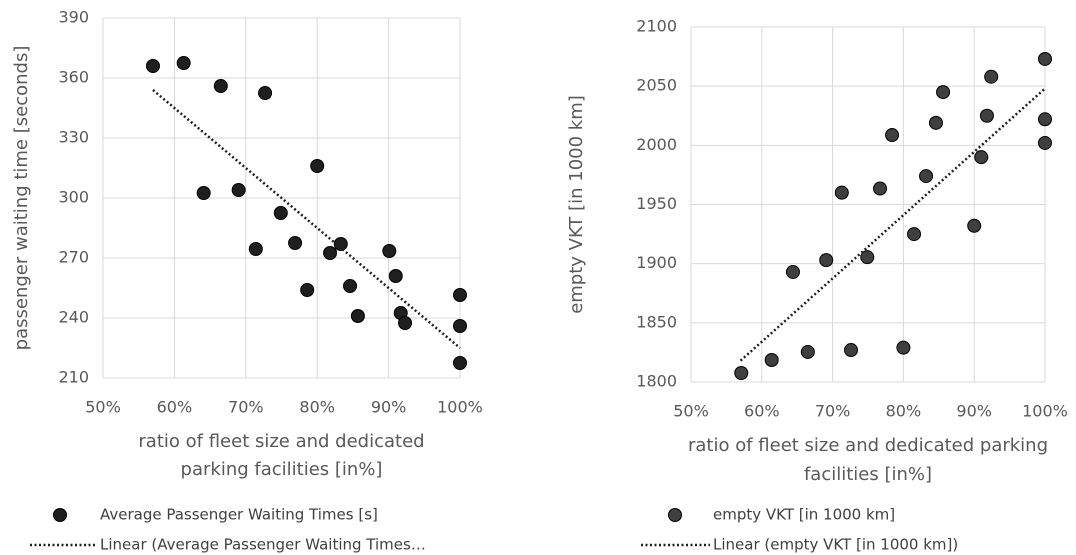 The height and width of the screenshot is (555, 1076). What do you see at coordinates (73, 137) in the screenshot?
I see `y-tick-label: 330` at bounding box center [73, 137].